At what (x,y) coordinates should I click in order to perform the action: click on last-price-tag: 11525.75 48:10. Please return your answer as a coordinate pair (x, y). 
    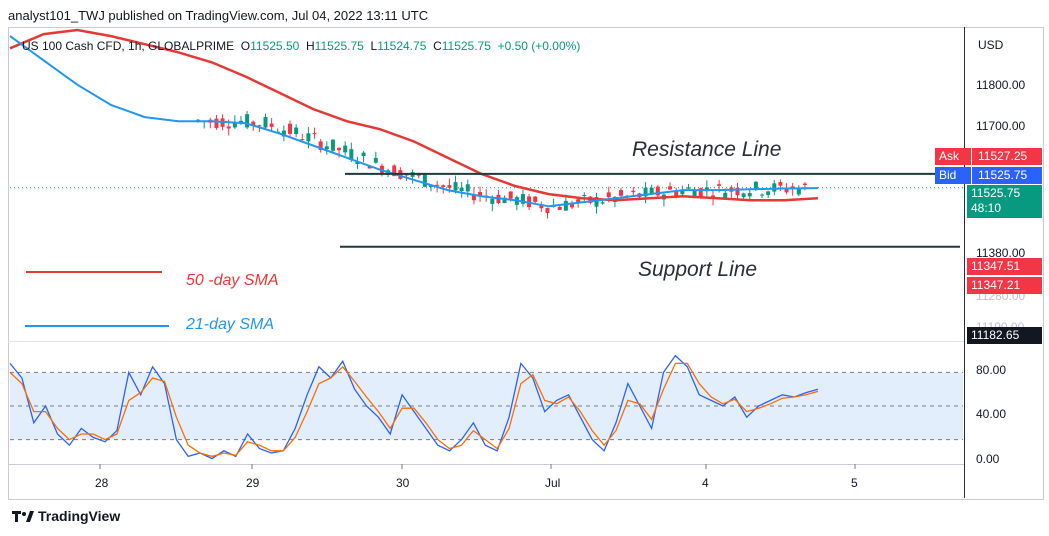
    Looking at the image, I should click on (1004, 201).